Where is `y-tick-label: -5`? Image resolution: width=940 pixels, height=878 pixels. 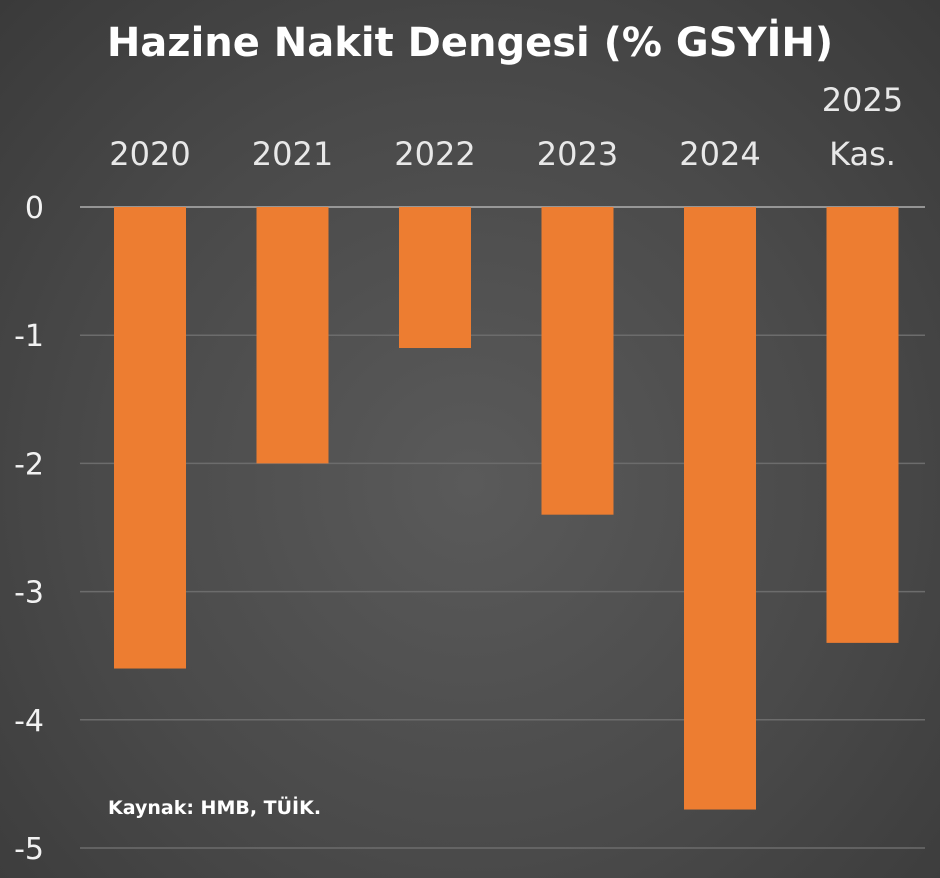
y-tick-label: -5 is located at coordinates (29, 849).